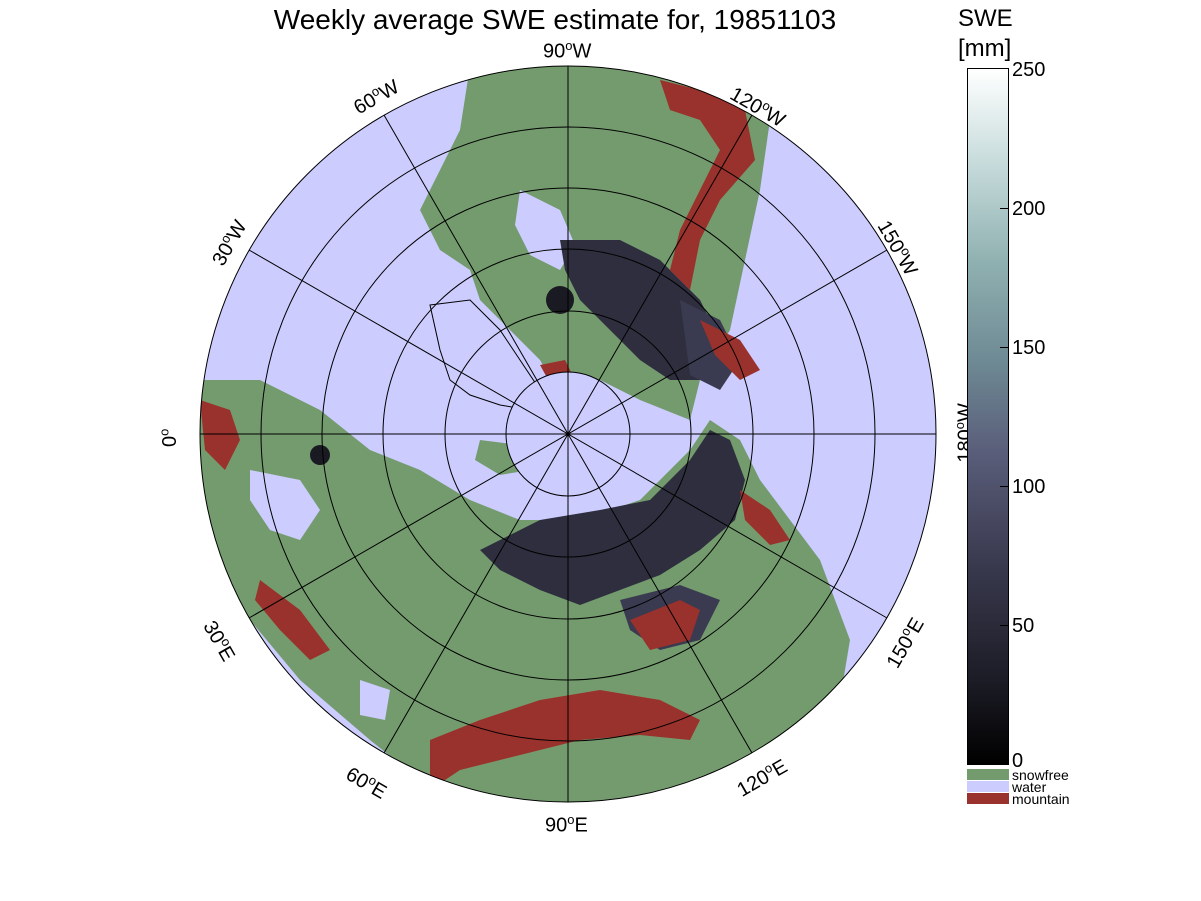  I want to click on baltic-sea, so click(285, 505).